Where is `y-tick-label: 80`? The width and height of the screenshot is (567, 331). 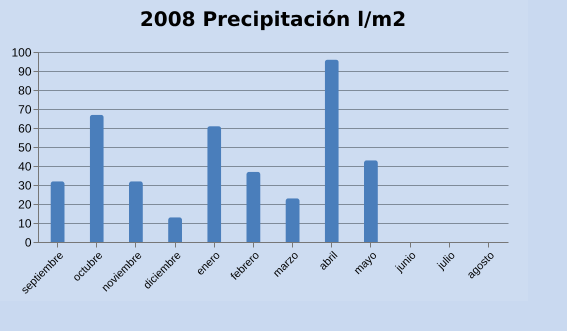
y-tick-label: 80 is located at coordinates (25, 91).